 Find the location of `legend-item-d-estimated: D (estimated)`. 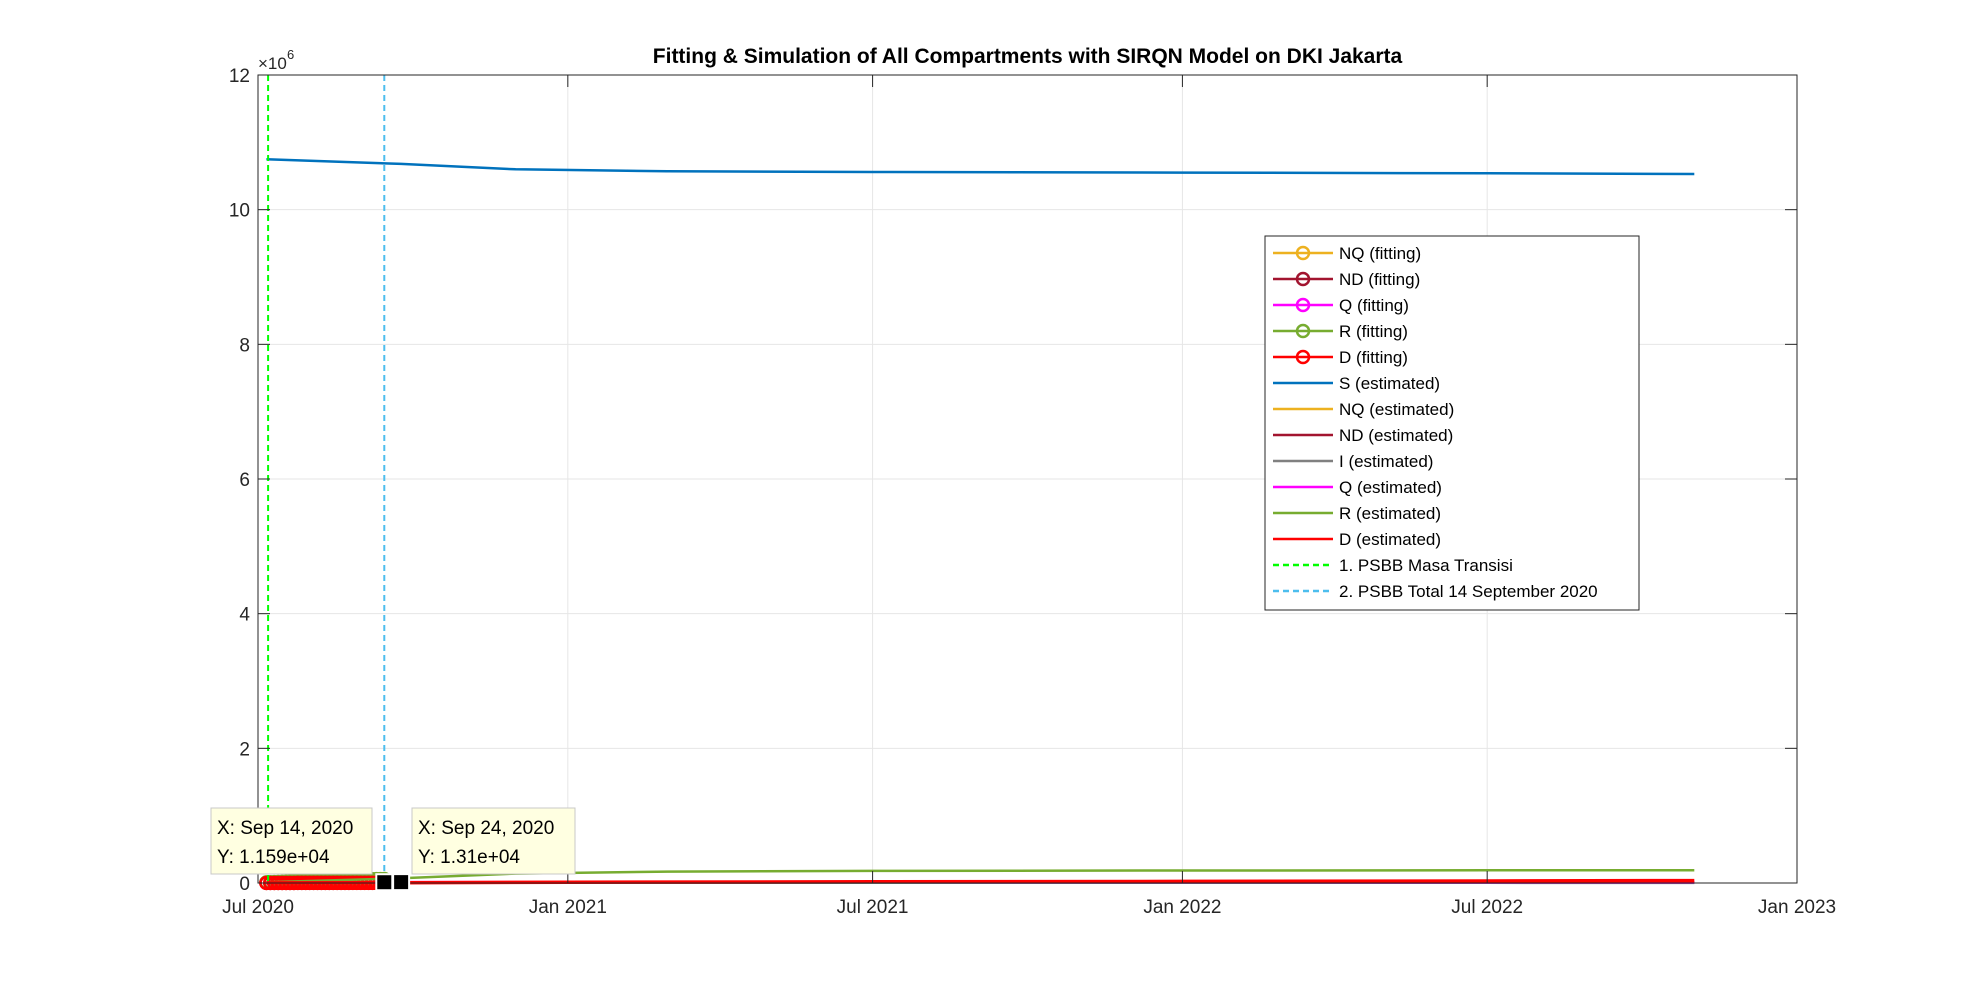

legend-item-d-estimated: D (estimated) is located at coordinates (1357, 539).